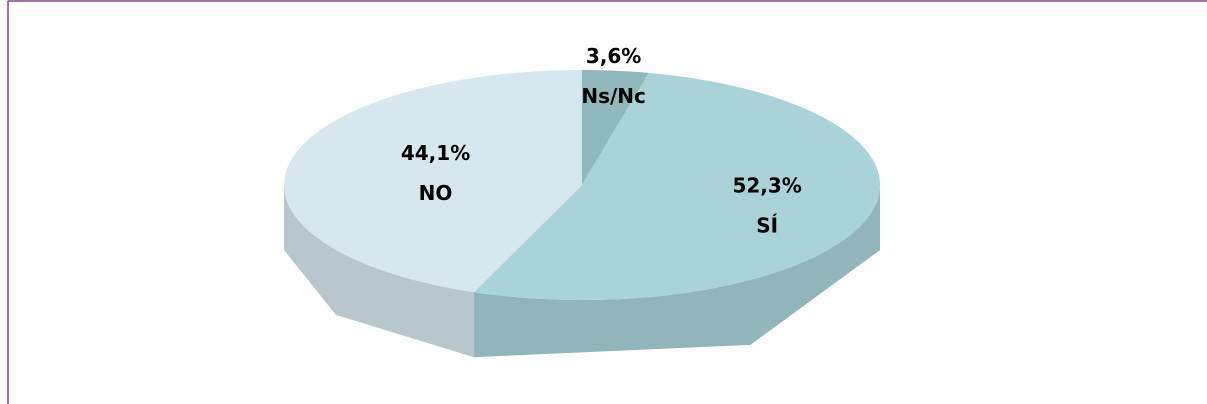  I want to click on category-label: SÍ, so click(767, 225).